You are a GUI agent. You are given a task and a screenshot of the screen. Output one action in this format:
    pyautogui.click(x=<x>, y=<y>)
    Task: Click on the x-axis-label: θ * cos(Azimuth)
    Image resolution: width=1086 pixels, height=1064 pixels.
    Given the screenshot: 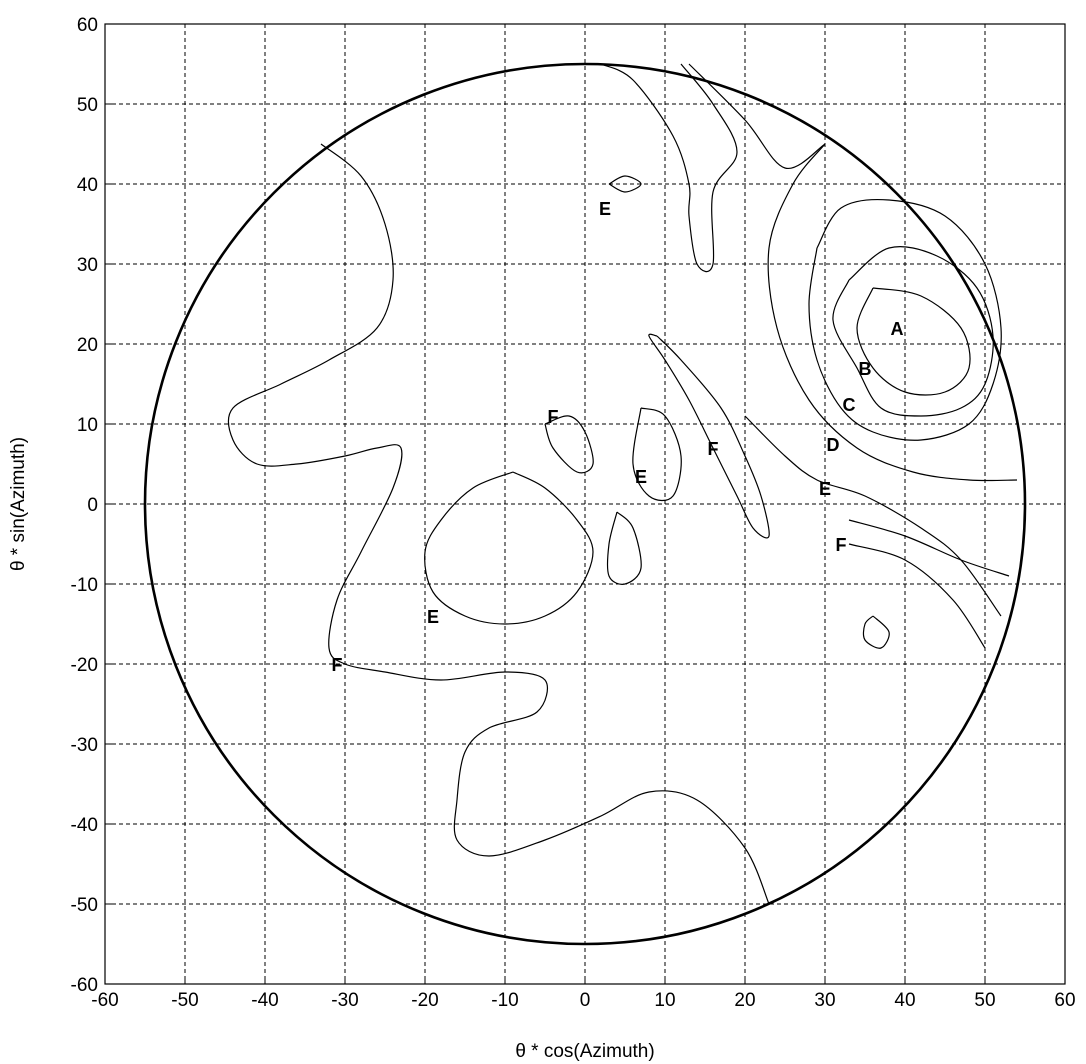 What is the action you would take?
    pyautogui.click(x=584, y=1051)
    